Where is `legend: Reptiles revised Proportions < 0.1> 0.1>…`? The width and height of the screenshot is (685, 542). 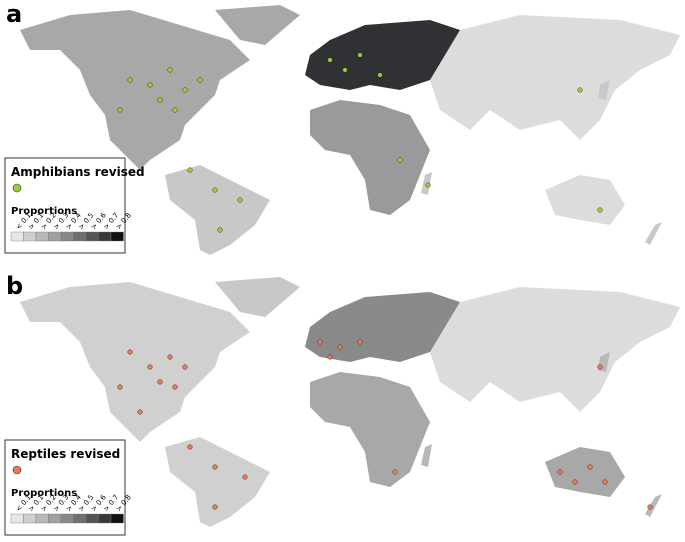
legend: Reptiles revised Proportions < 0.1> 0.1>… is located at coordinates (68, 487).